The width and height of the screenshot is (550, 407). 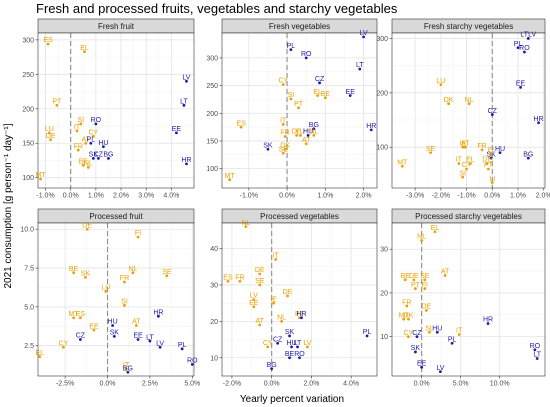 What do you see at coordinates (406, 302) in the screenshot?
I see `point-label-fr: FR` at bounding box center [406, 302].